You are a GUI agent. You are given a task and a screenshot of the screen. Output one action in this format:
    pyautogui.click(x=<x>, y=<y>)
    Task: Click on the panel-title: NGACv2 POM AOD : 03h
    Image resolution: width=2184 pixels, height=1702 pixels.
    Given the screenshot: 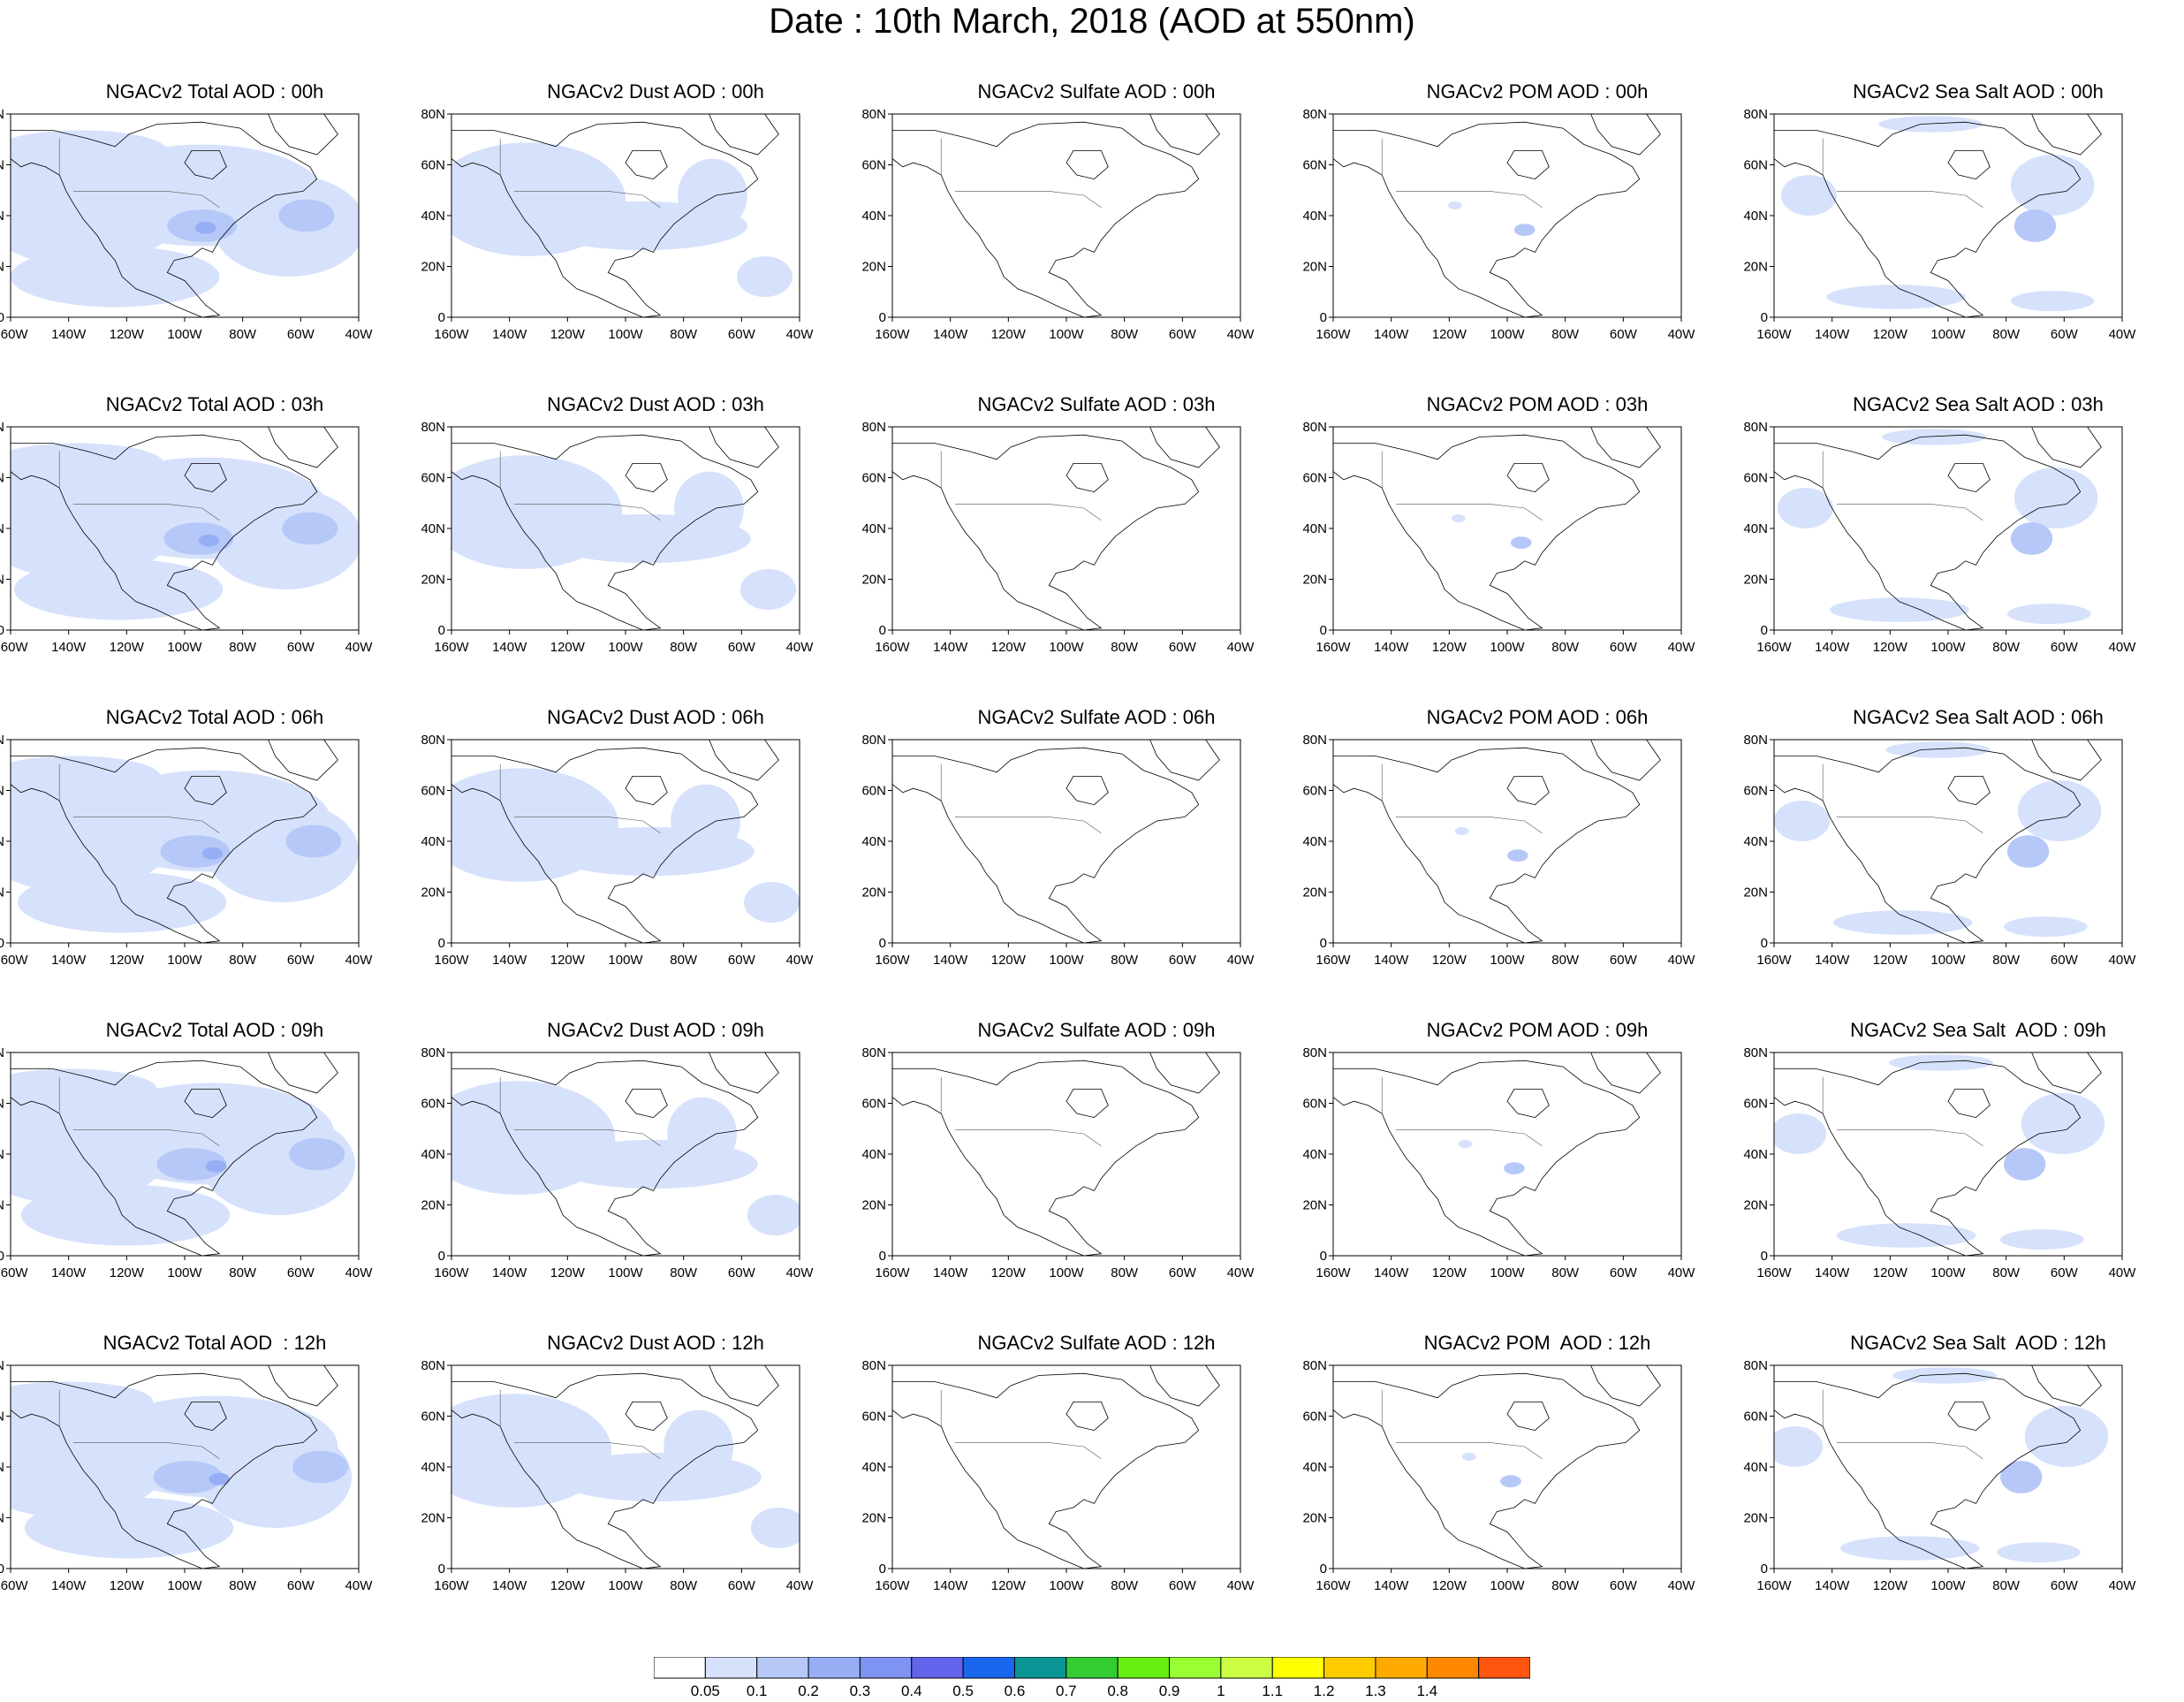 What is the action you would take?
    pyautogui.click(x=1538, y=404)
    